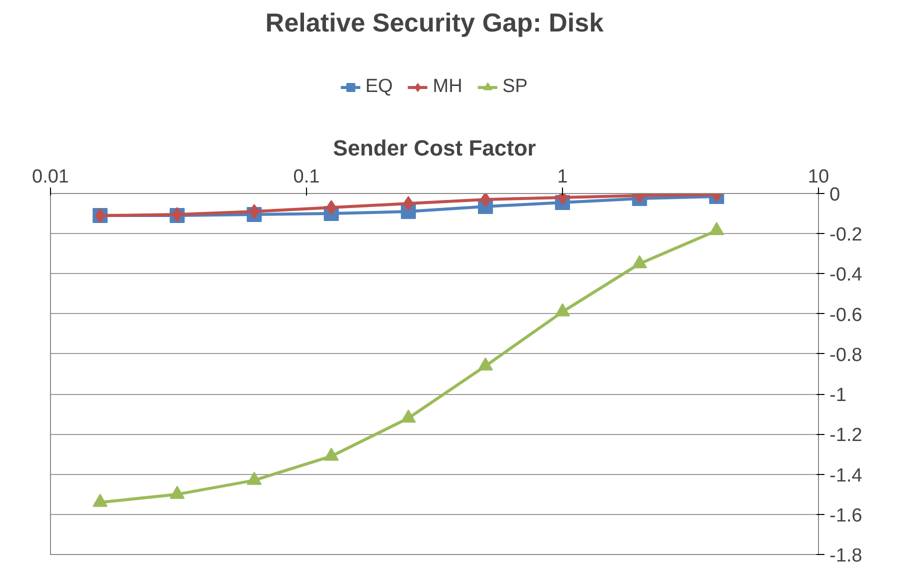 Image resolution: width=899 pixels, height=588 pixels. Describe the element at coordinates (838, 395) in the screenshot. I see `y-tick-label: -1` at that location.